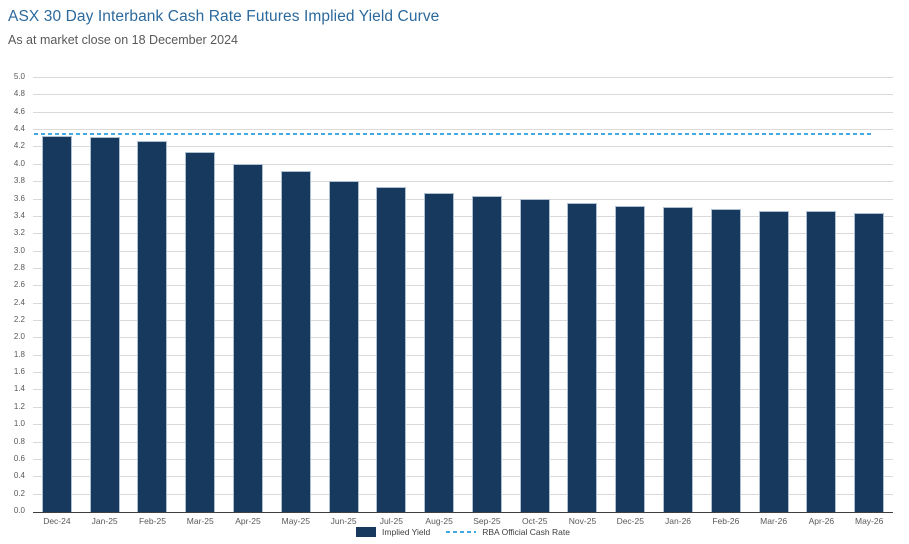  What do you see at coordinates (19, 233) in the screenshot?
I see `y-tick-label: 3.2` at bounding box center [19, 233].